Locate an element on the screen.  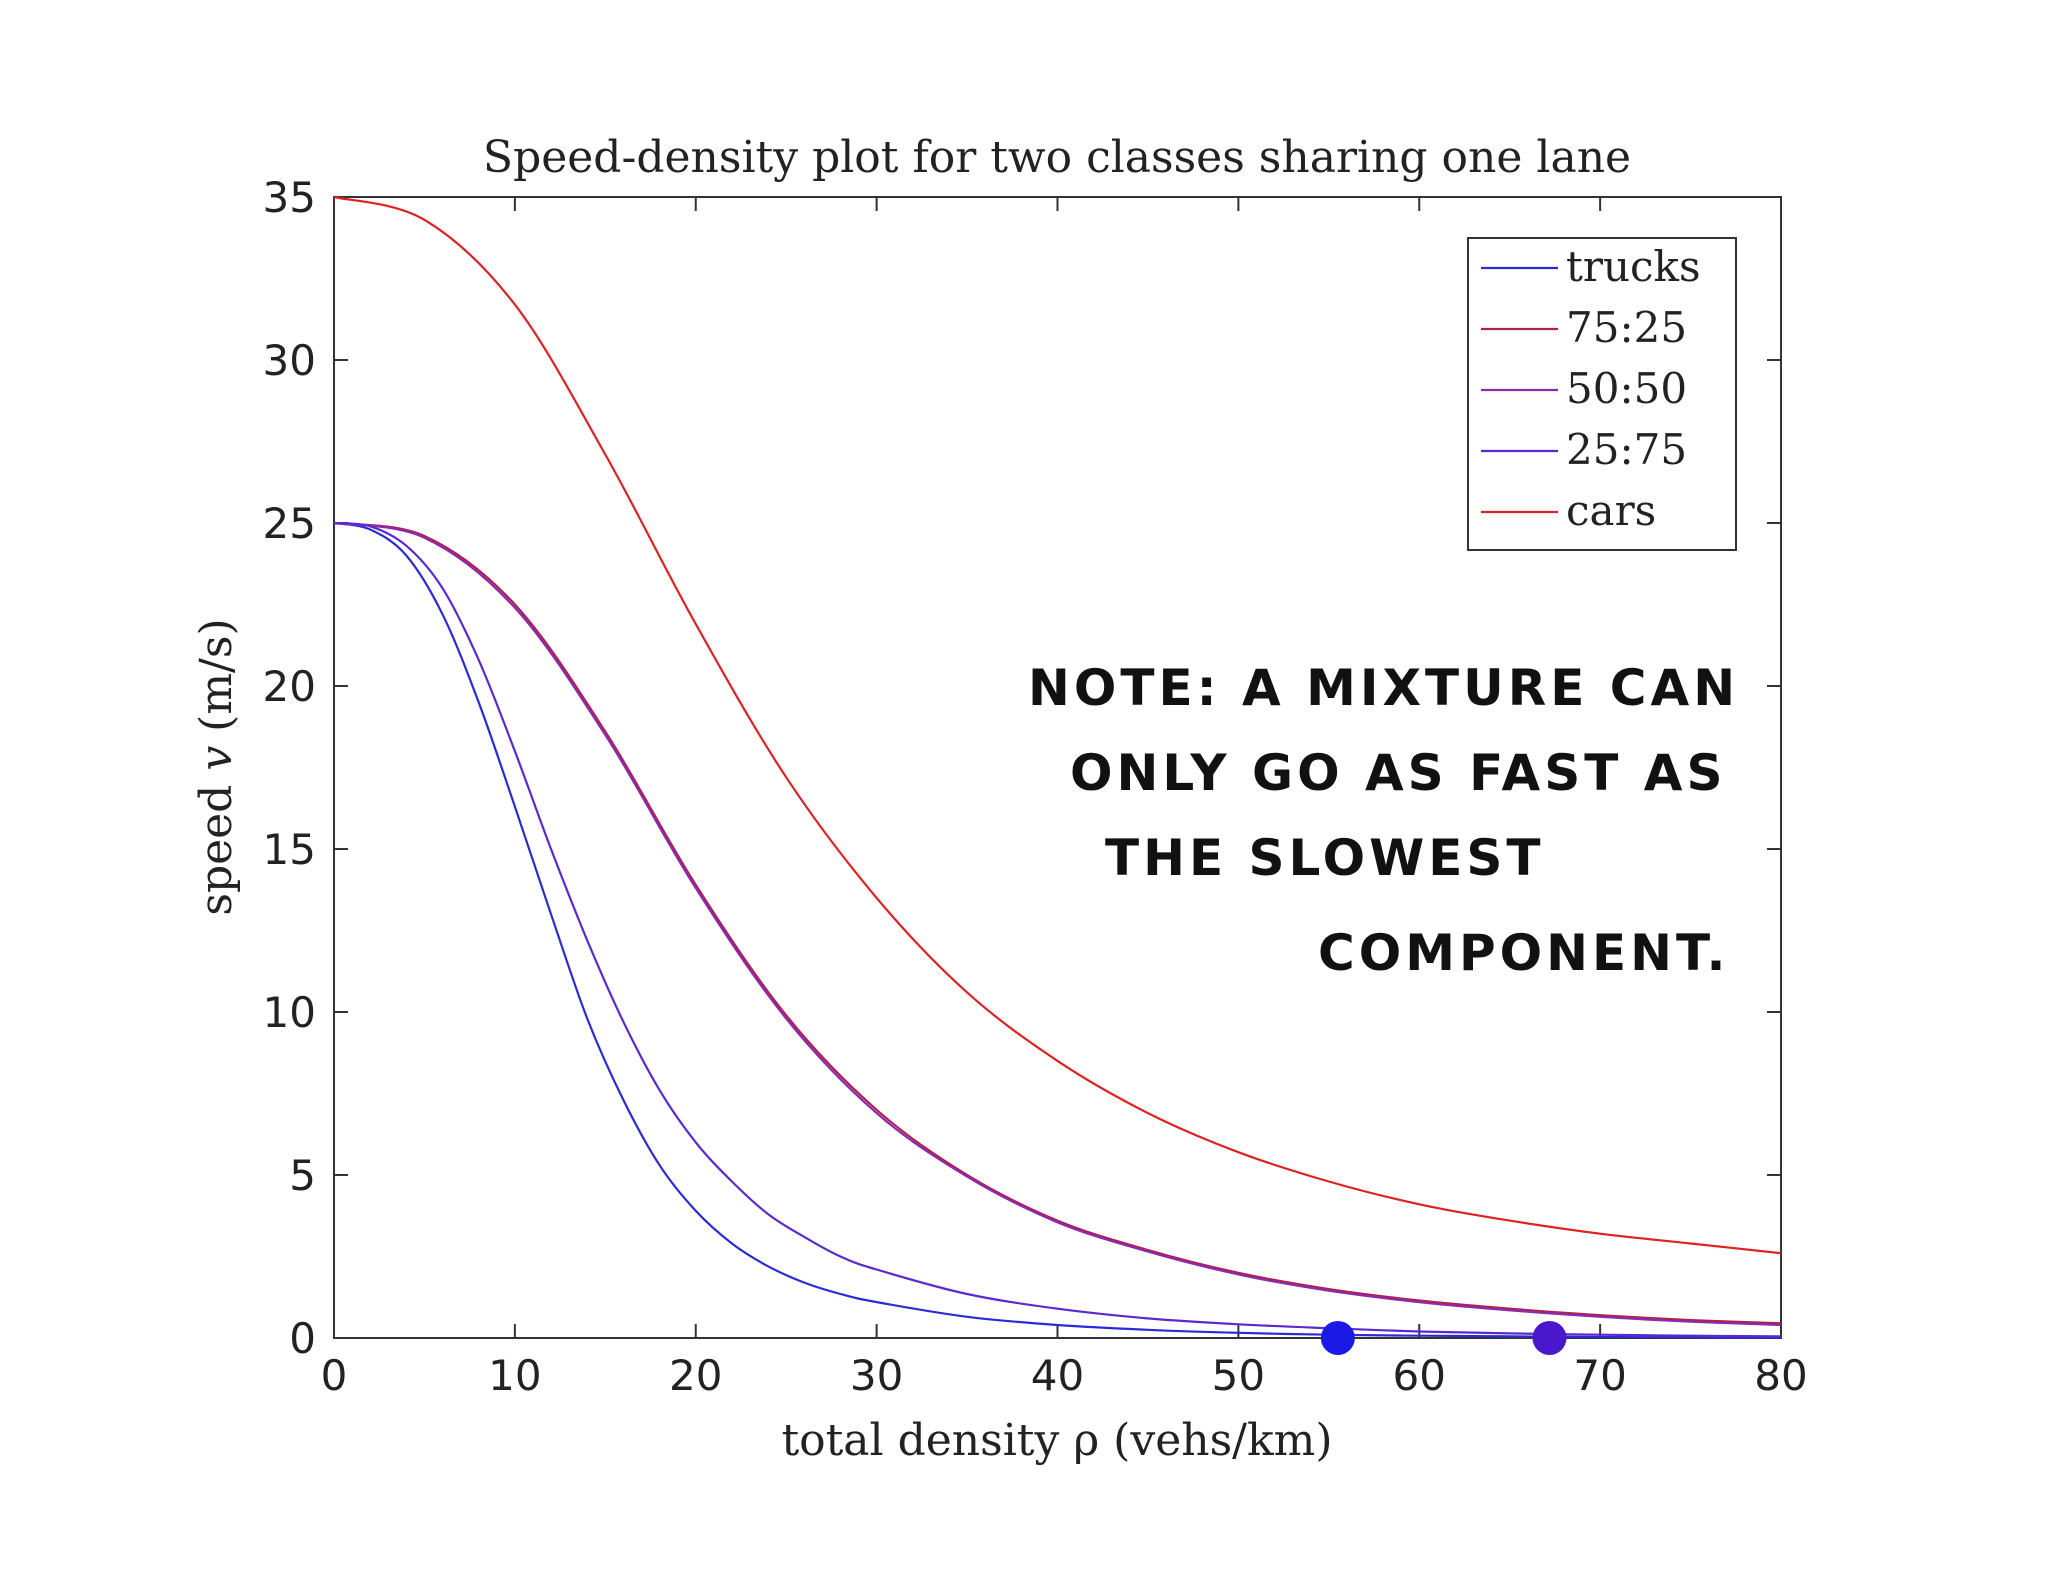
note-line-2: ONLY GO AS FAST AS is located at coordinates (1398, 773).